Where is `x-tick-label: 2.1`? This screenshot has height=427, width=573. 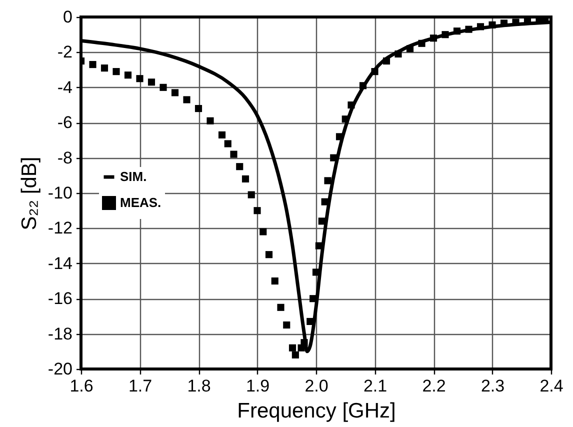 x-tick-label: 2.1 is located at coordinates (375, 386).